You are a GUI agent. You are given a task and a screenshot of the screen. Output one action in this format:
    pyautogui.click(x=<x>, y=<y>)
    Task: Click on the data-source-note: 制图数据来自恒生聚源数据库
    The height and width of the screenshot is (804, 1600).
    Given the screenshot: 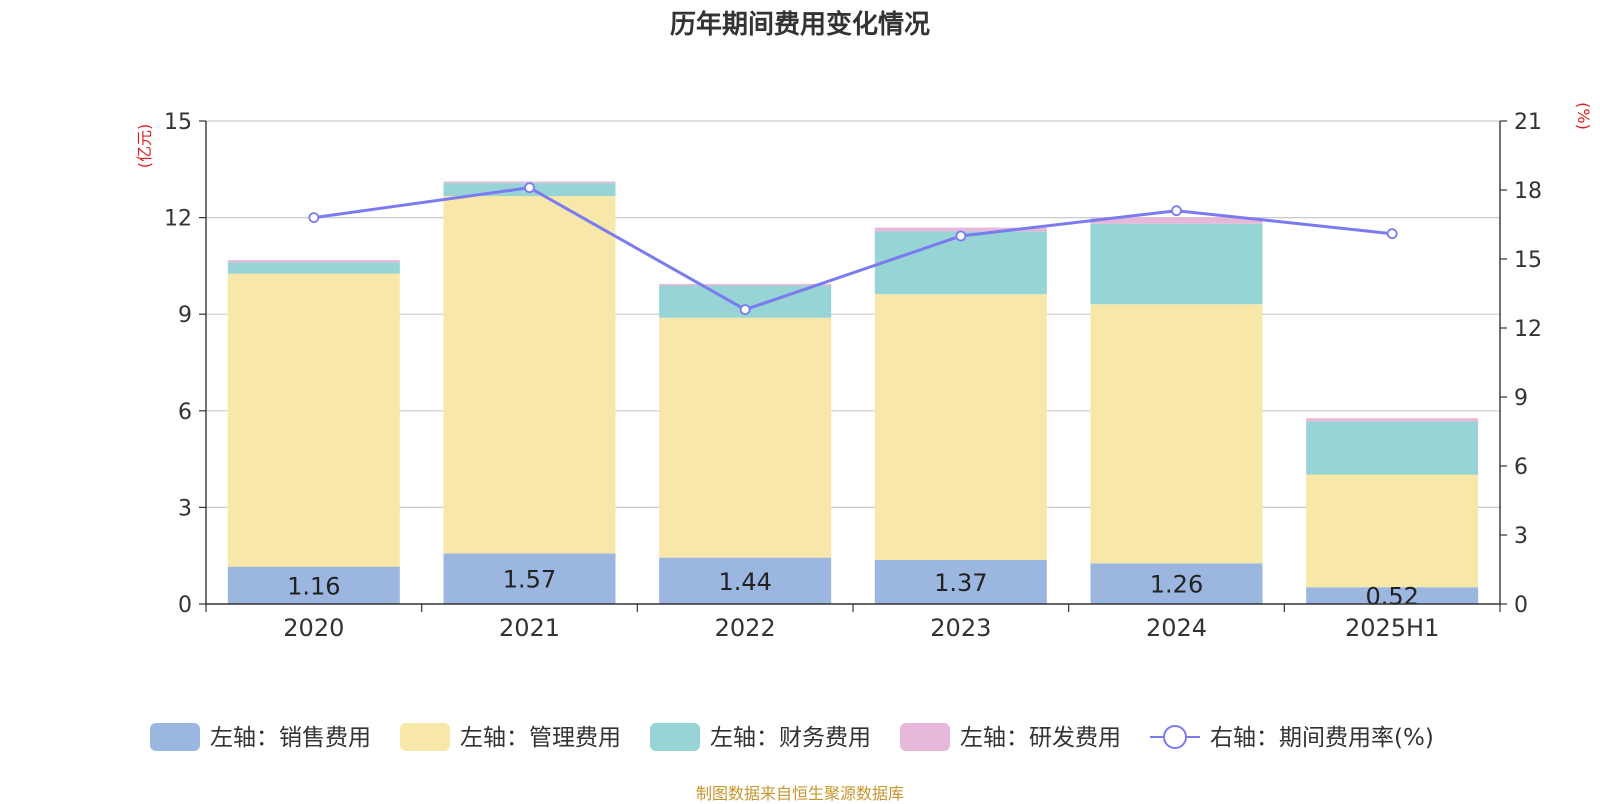 What is the action you would take?
    pyautogui.click(x=799, y=793)
    